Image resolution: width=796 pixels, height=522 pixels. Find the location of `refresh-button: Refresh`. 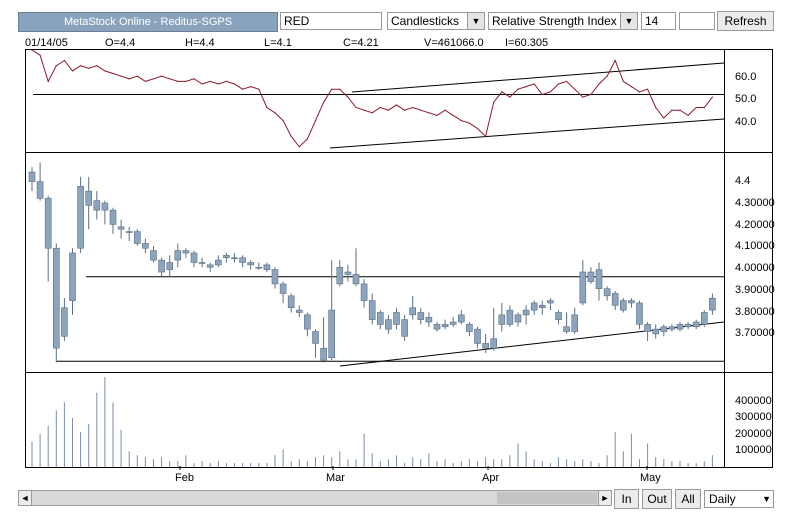

refresh-button: Refresh is located at coordinates (745, 21).